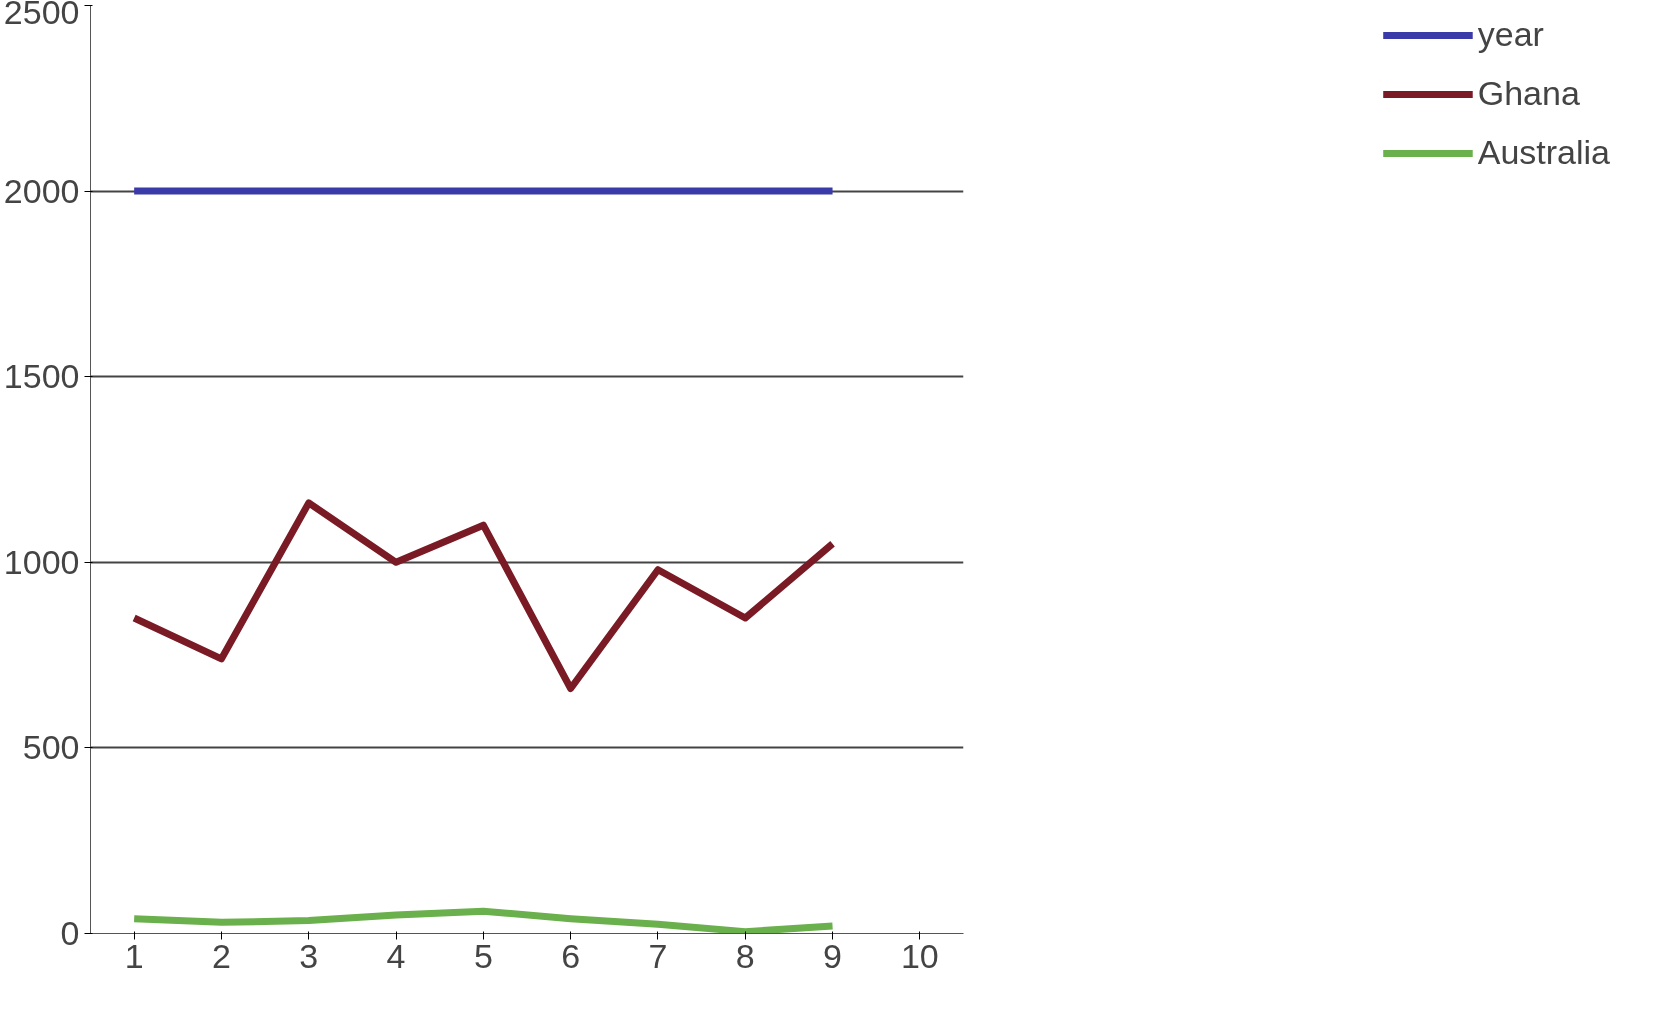 This screenshot has height=1010, width=1660. What do you see at coordinates (309, 955) in the screenshot?
I see `x-tick-label: 3` at bounding box center [309, 955].